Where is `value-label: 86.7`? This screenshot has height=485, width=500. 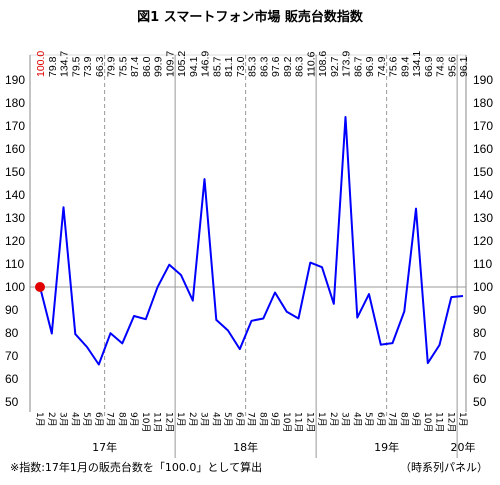 value-label: 86.7 is located at coordinates (358, 66).